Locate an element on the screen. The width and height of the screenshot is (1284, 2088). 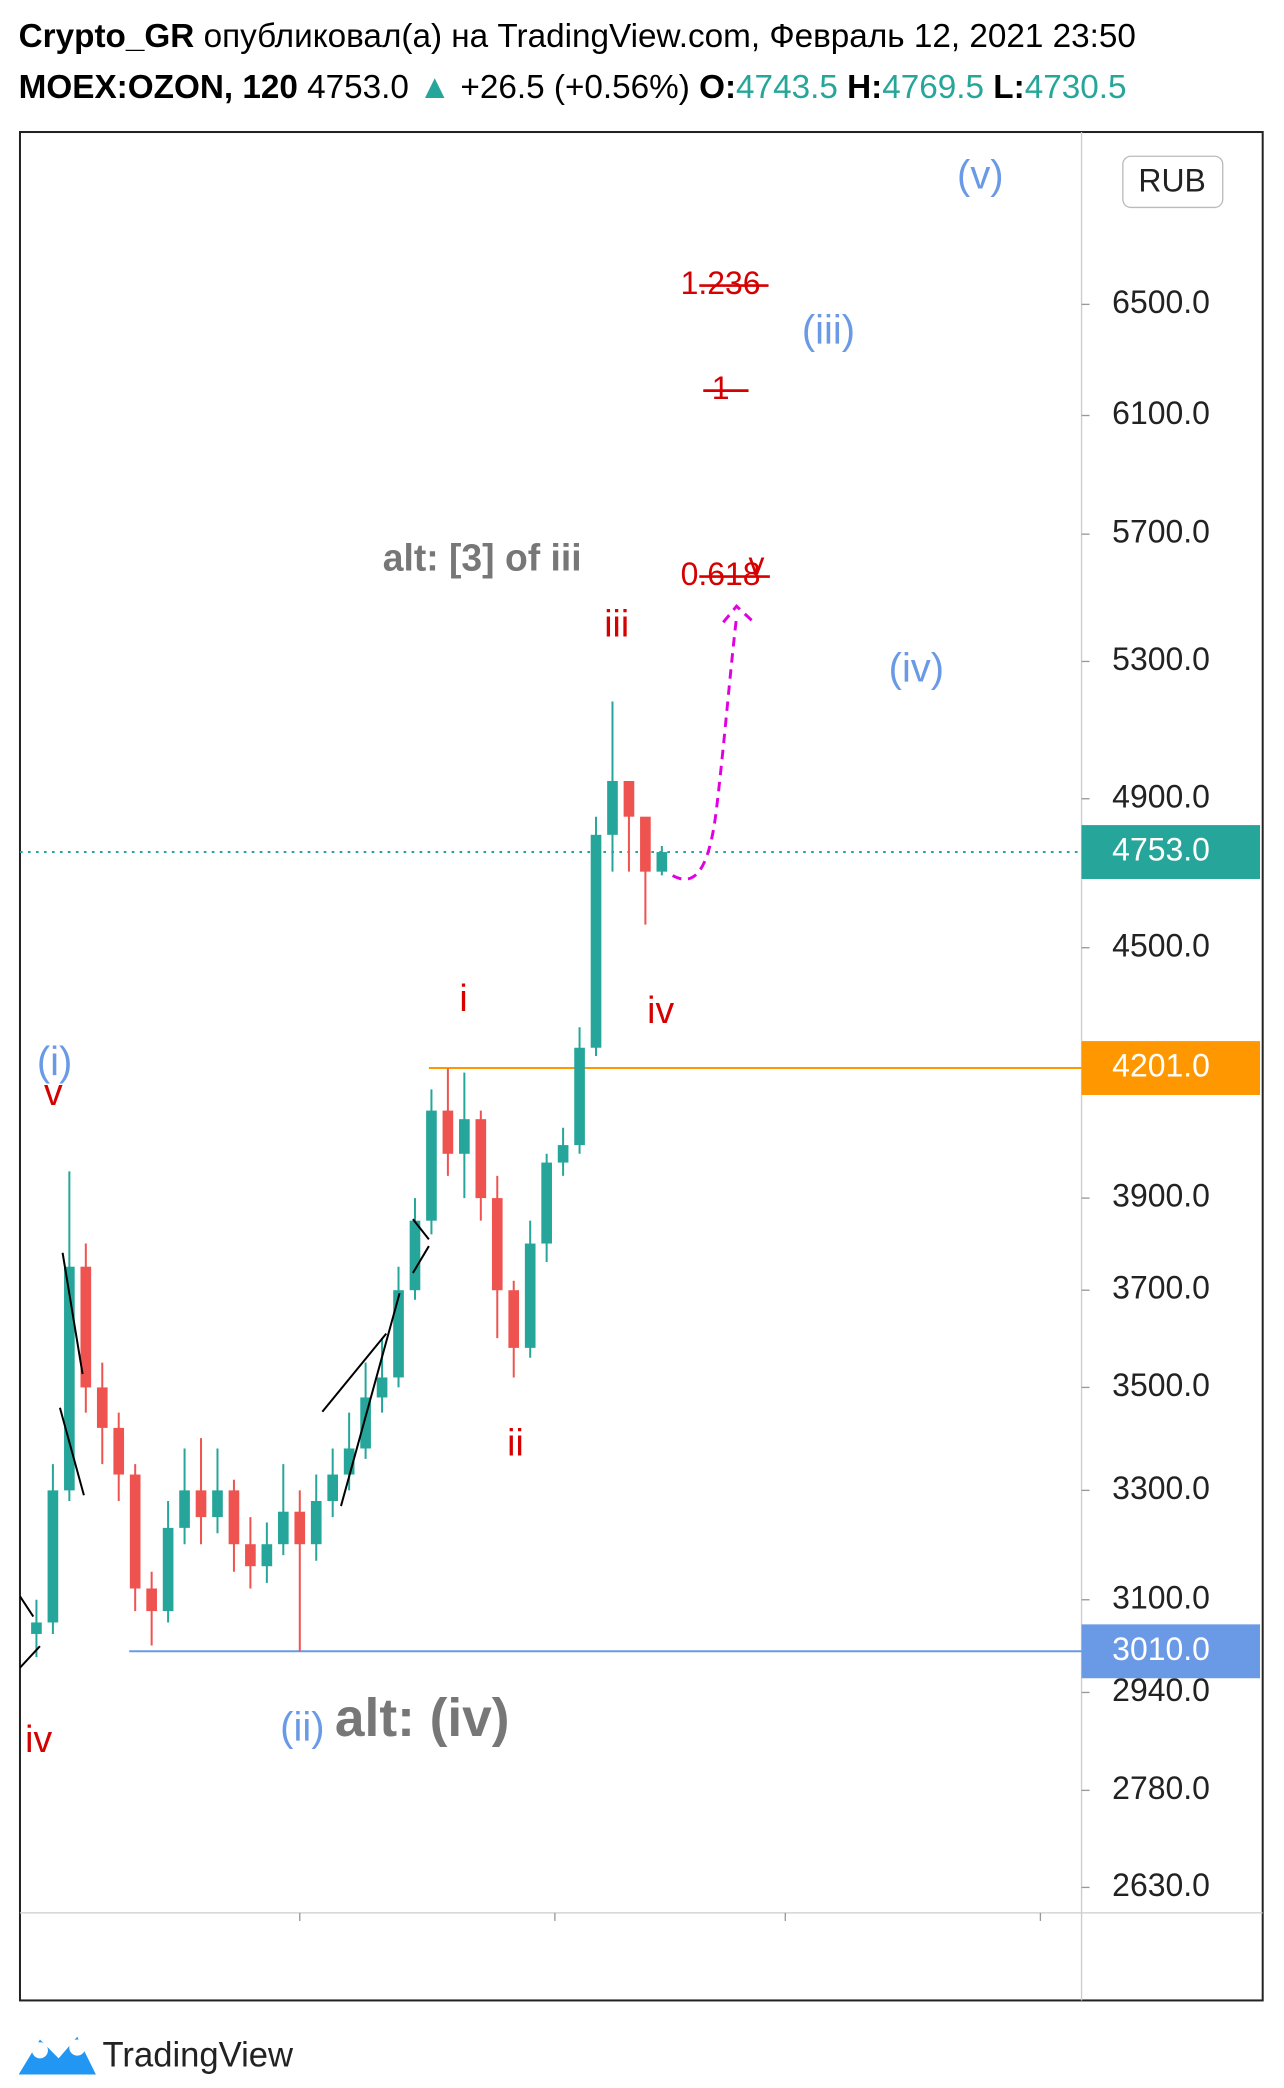
y-tick-label: 6500.0 is located at coordinates (1161, 302).